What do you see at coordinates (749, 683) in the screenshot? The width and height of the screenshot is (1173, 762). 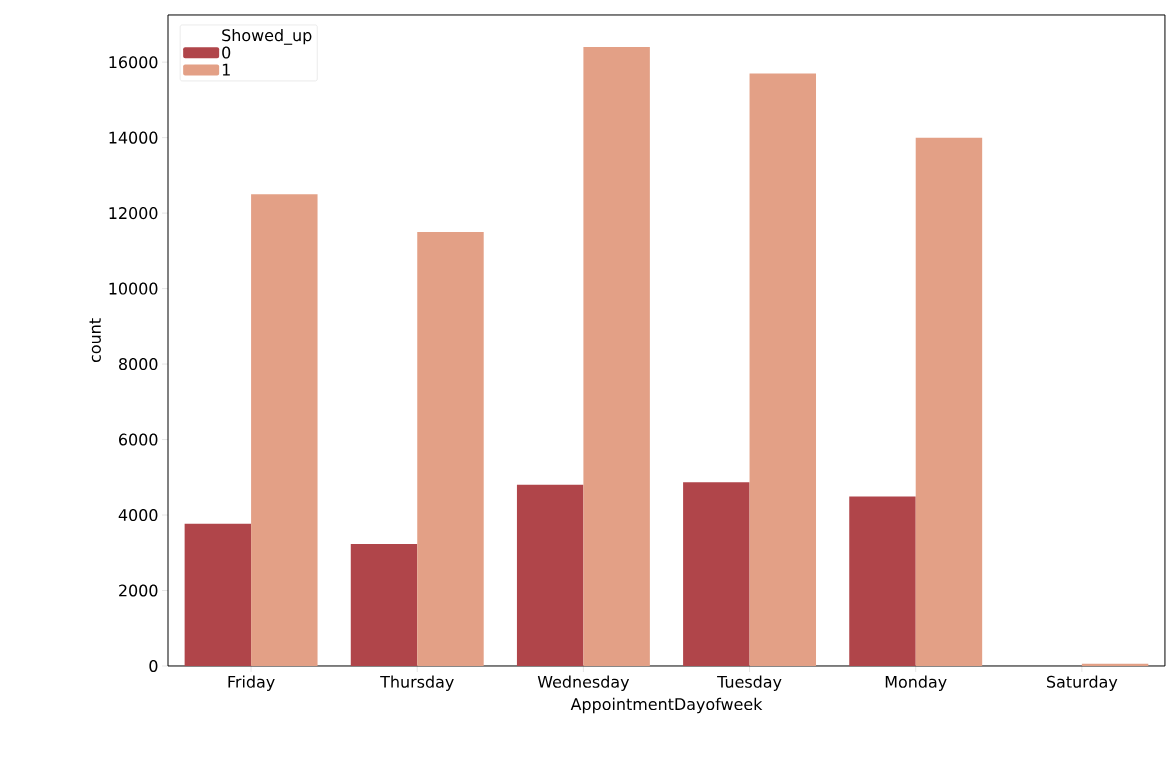 I see `x-tick-label: Tuesday` at bounding box center [749, 683].